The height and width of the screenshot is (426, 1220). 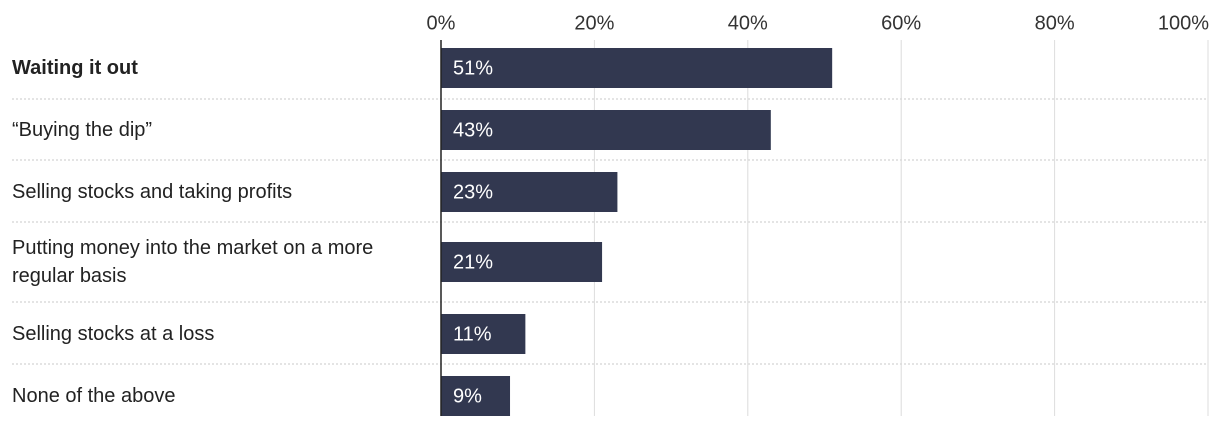 What do you see at coordinates (473, 192) in the screenshot?
I see `value-label: 23%` at bounding box center [473, 192].